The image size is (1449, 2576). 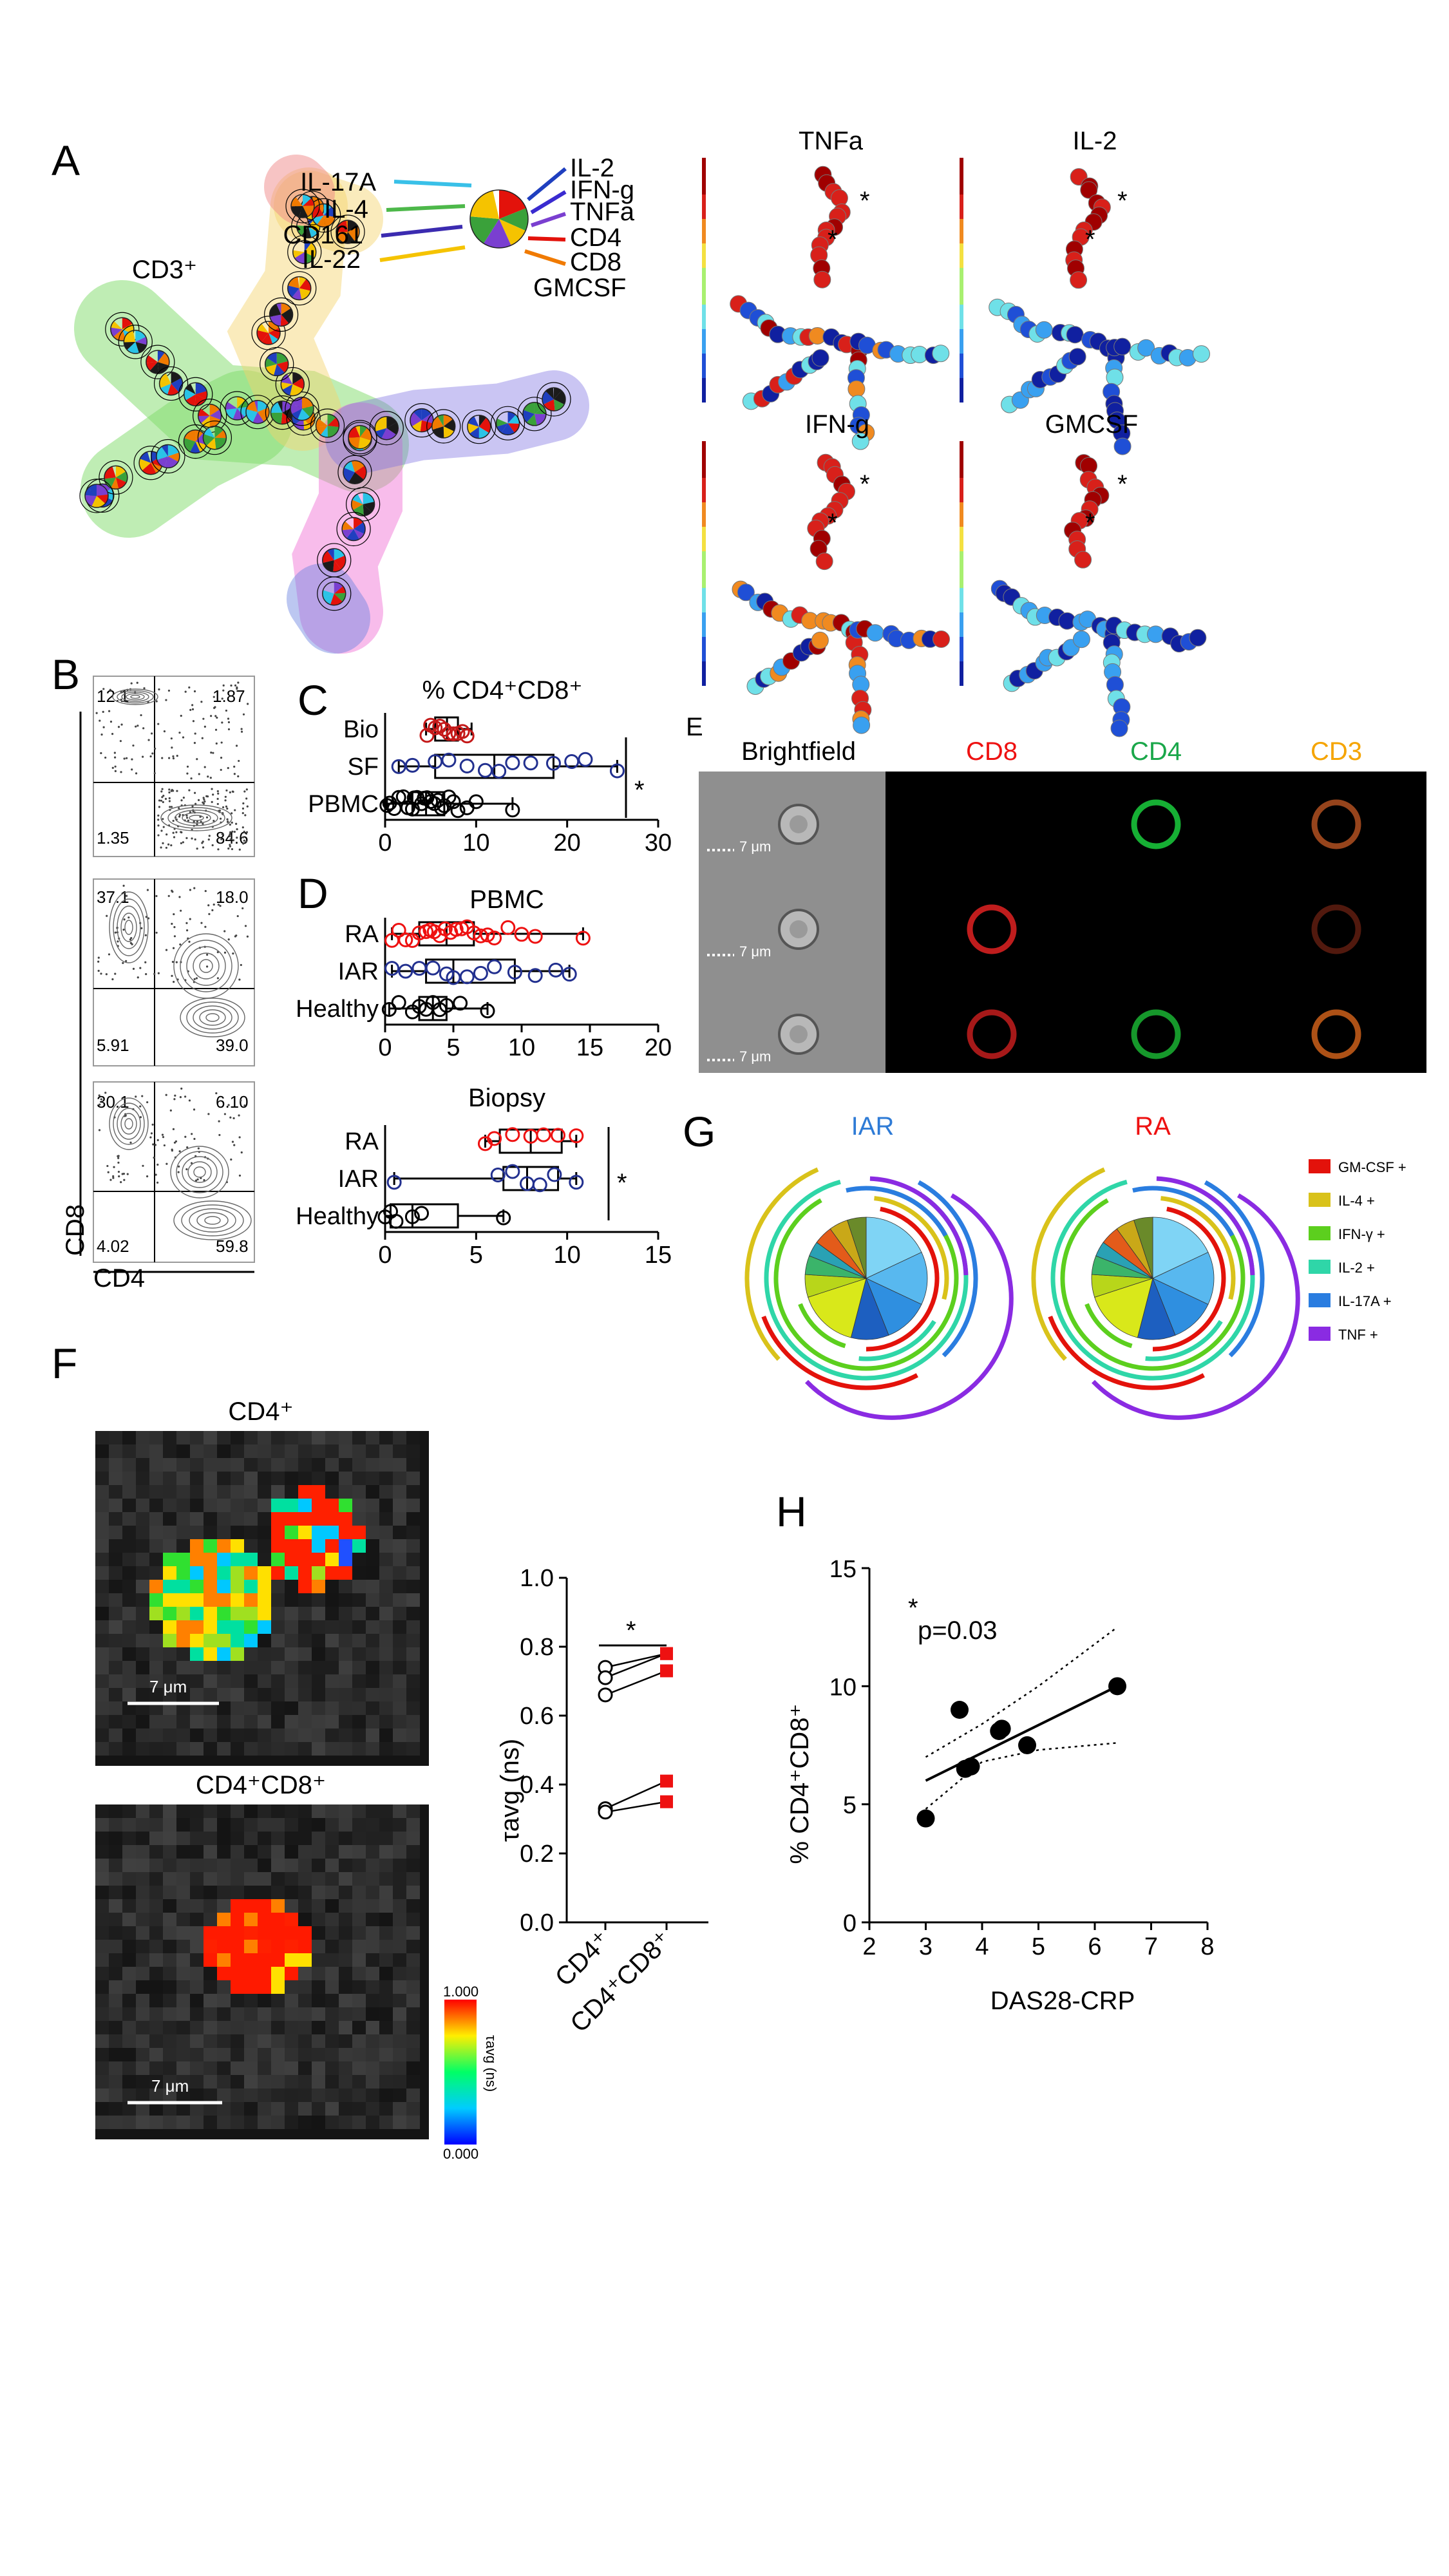 I want to click on header-cd4: CD4, so click(x=1156, y=751).